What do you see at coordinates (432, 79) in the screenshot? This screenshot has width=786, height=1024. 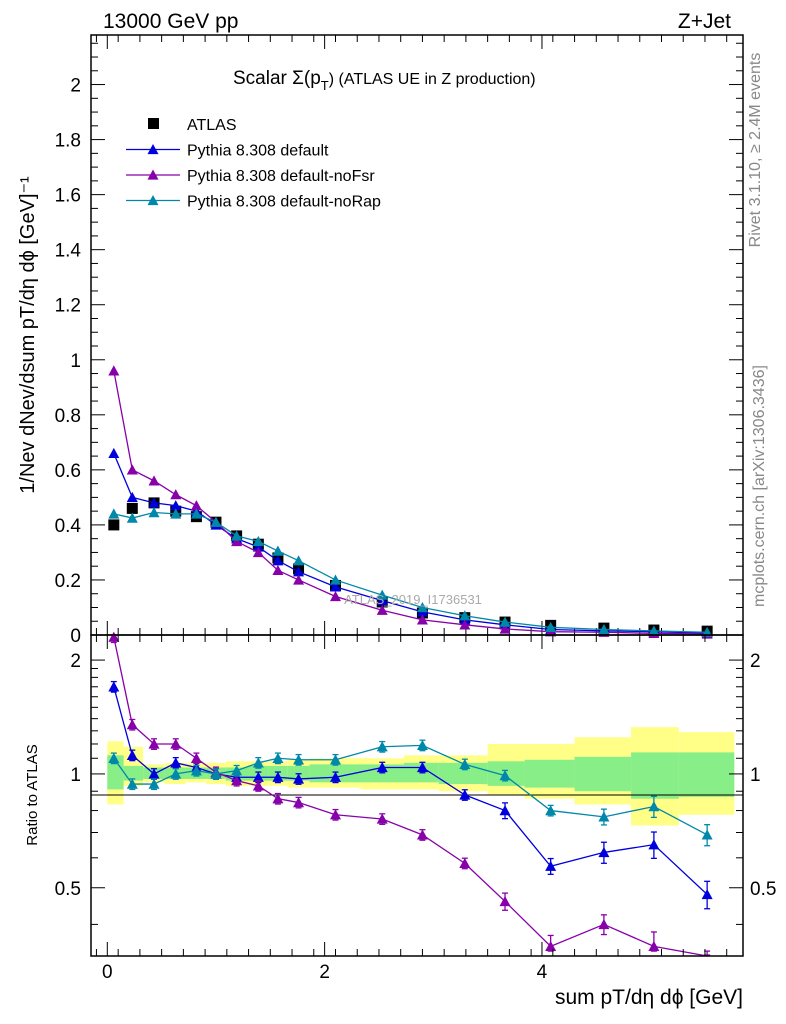 I see `chart-title-tail: ) (ATLAS UE in Z production)` at bounding box center [432, 79].